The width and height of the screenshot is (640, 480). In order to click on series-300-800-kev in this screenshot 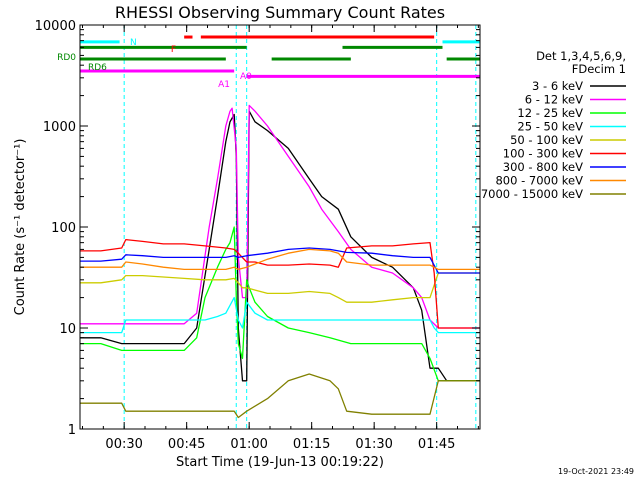, I will do `click(280, 260)`.